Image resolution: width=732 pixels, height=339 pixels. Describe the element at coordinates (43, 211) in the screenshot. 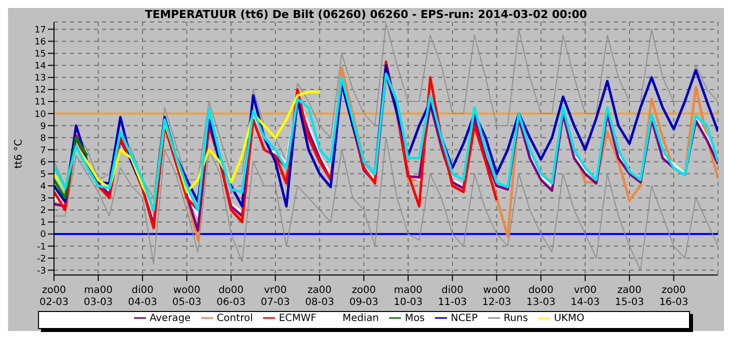

I see `y-tick-label: 2` at that location.